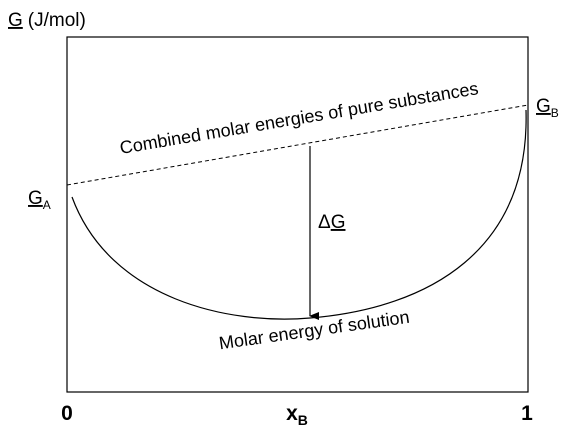 The image size is (565, 427). I want to click on x-symbol: x, so click(292, 413).